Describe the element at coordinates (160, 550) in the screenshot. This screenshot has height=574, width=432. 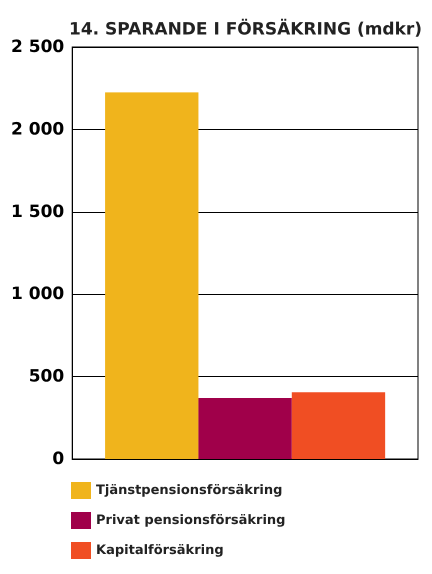
I see `legend-label: Kapitalförsäkring` at that location.